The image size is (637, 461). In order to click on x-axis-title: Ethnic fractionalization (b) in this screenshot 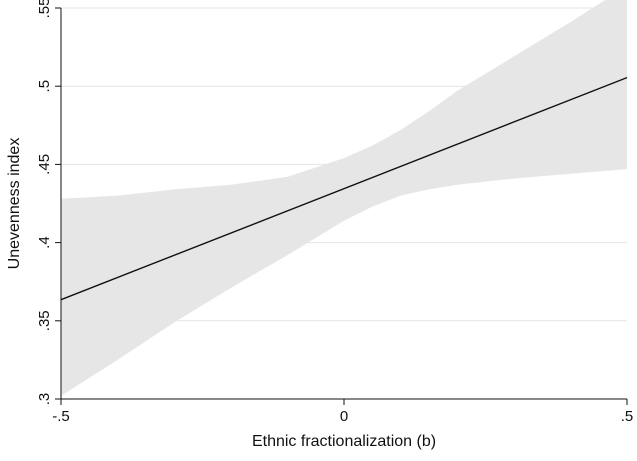, I will do `click(344, 441)`.